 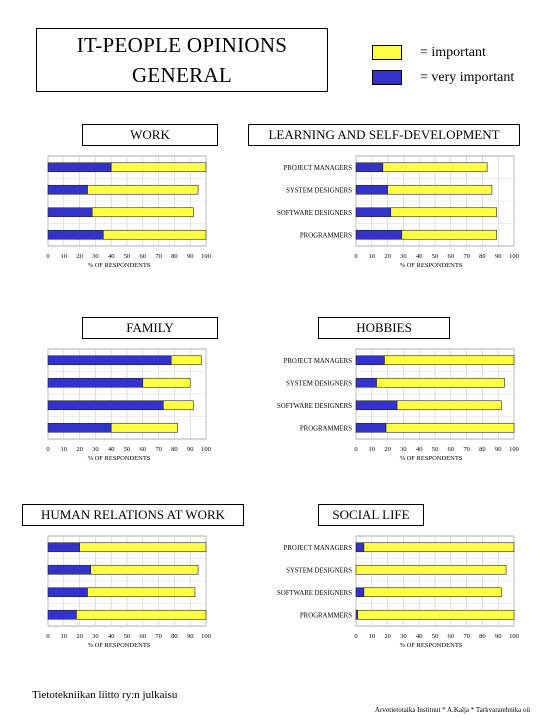 What do you see at coordinates (133, 515) in the screenshot?
I see `panel-title-human-relations: HUMAN RELATIONS AT WORK` at bounding box center [133, 515].